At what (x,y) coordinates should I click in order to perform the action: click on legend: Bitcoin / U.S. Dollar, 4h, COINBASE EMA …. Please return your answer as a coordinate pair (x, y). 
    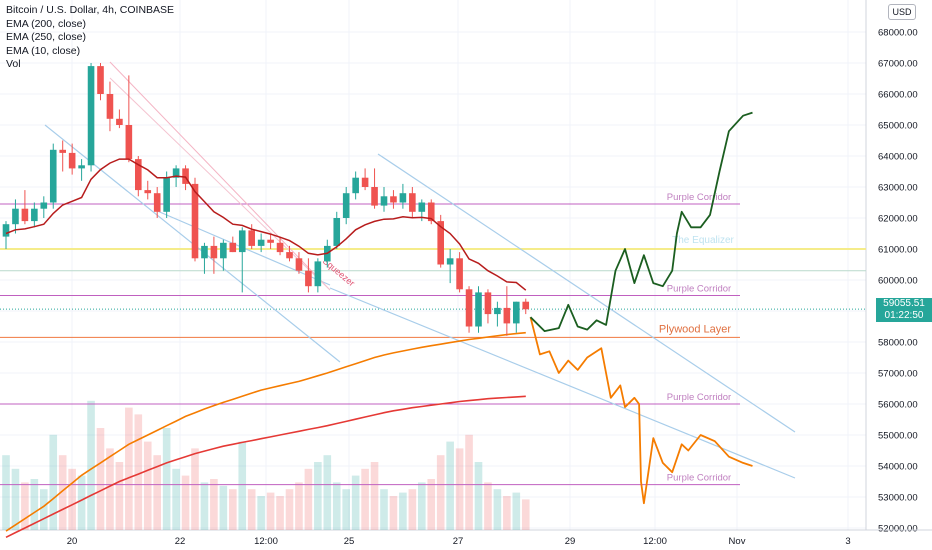
    Looking at the image, I should click on (90, 38).